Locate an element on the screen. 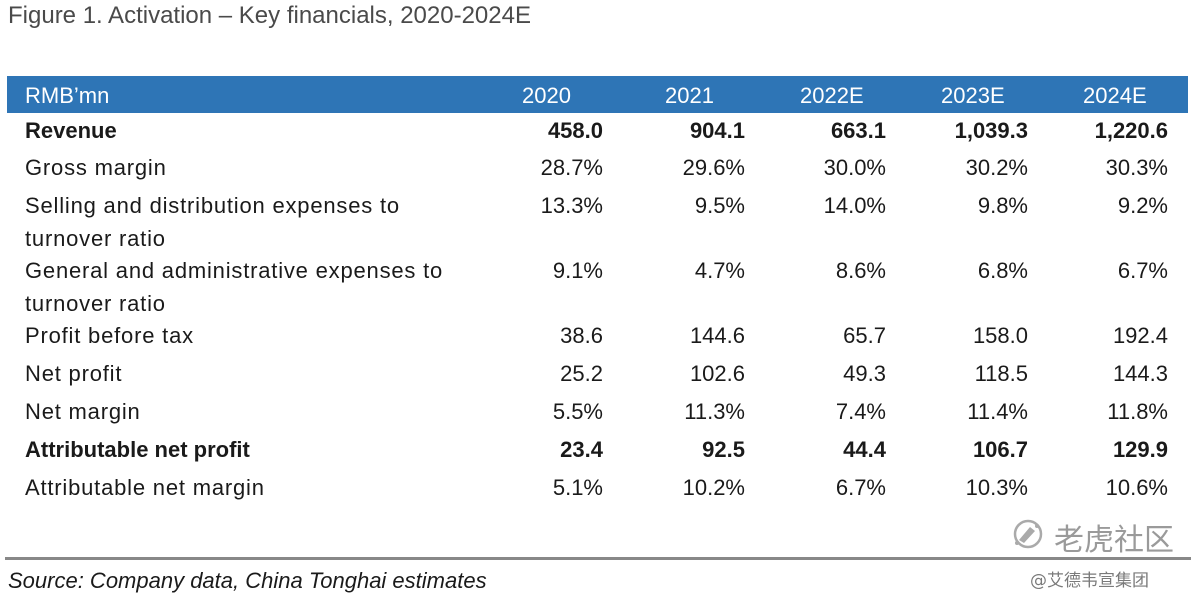  cell-2021: 92.5 is located at coordinates (723, 449).